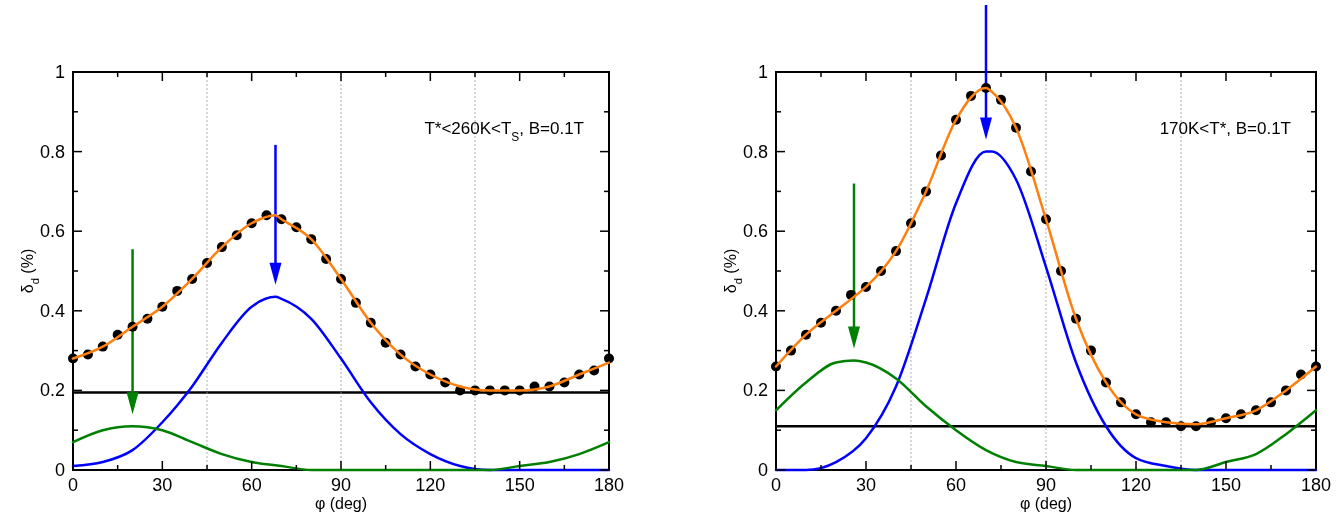 This screenshot has width=1343, height=527. What do you see at coordinates (504, 131) in the screenshot?
I see `annotation: T*<260K<T$_{S}$, B=0.1T` at bounding box center [504, 131].